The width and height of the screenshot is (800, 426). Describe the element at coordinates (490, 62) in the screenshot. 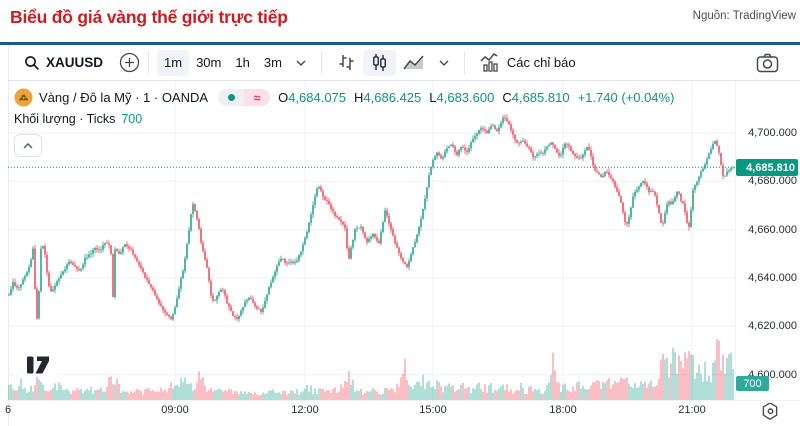

I see `indicators-icon` at that location.